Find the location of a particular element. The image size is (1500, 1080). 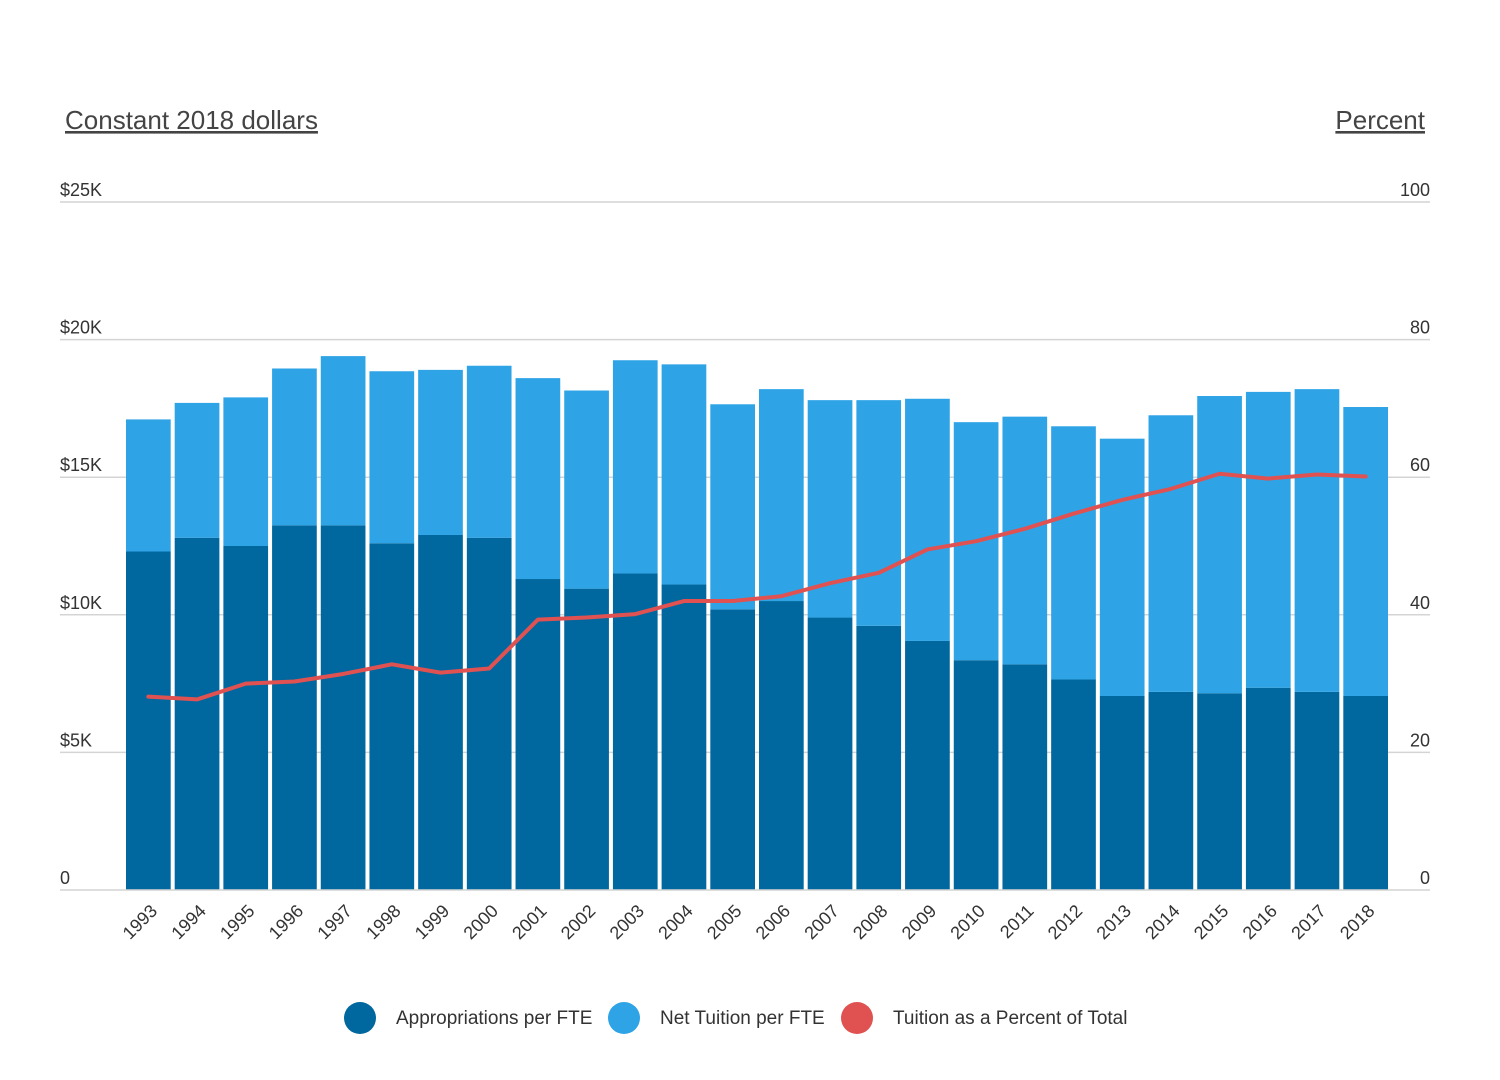

x-tick-label: 2009 is located at coordinates (919, 922).